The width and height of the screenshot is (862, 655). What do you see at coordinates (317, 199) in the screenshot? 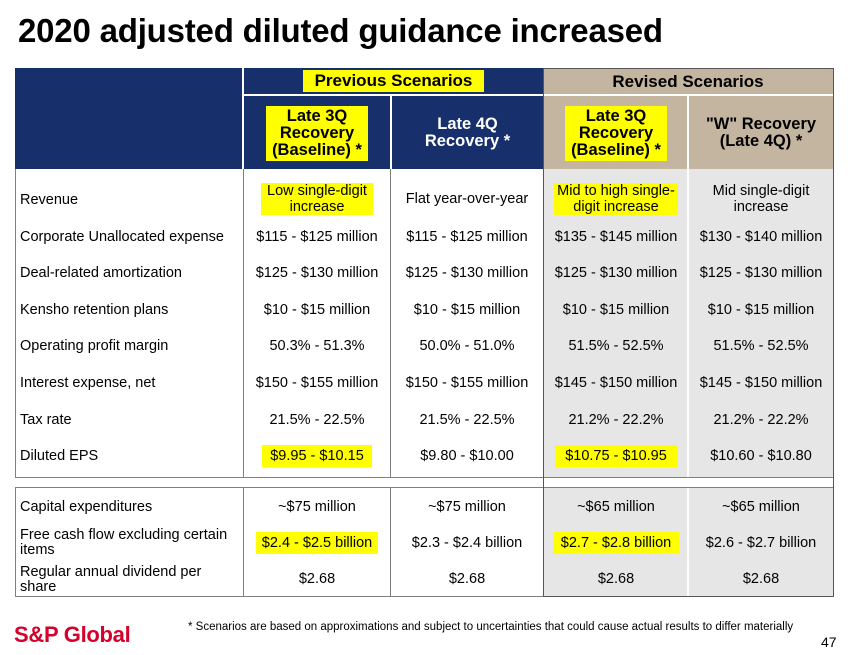
I see `table-cell: Low single-digit increase` at bounding box center [317, 199].